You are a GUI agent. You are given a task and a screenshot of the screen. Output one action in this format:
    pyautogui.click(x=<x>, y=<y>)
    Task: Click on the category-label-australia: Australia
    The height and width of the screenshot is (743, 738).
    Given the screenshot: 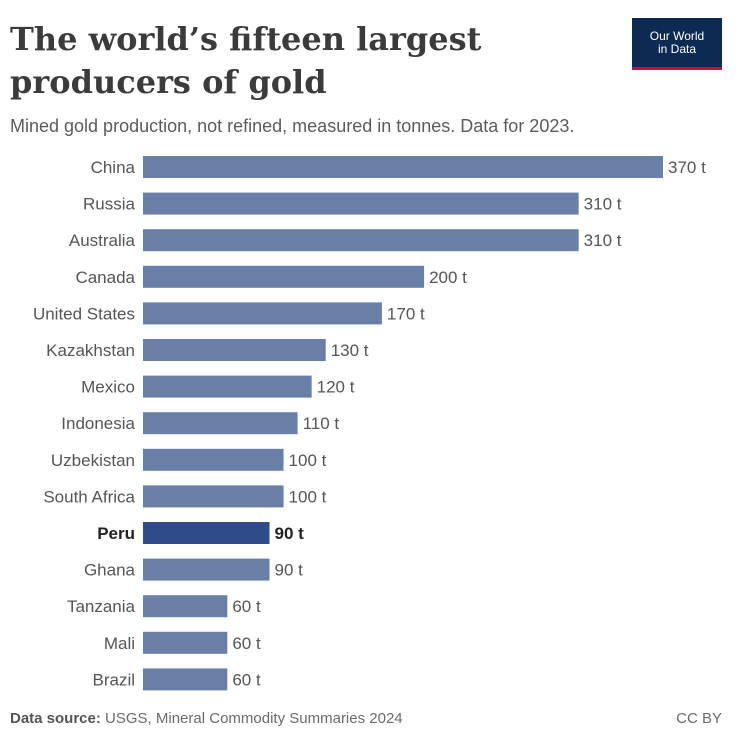 What is the action you would take?
    pyautogui.click(x=102, y=240)
    